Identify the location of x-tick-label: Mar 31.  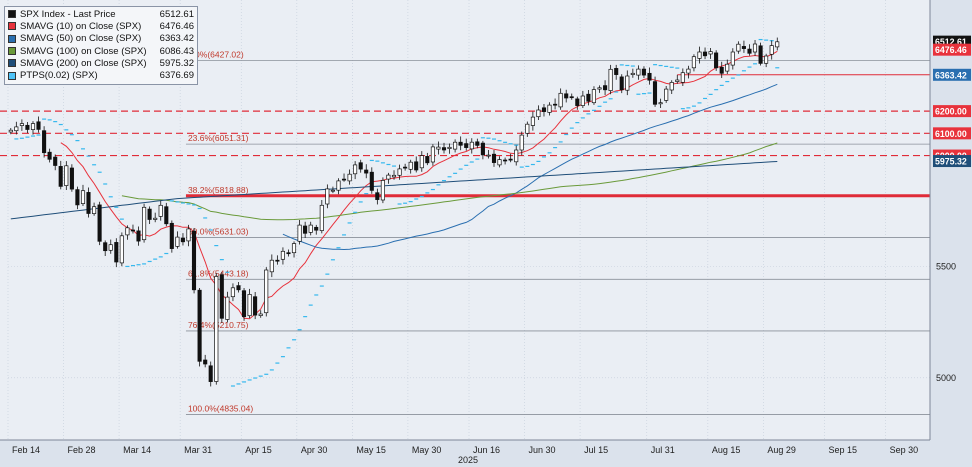
(198, 450).